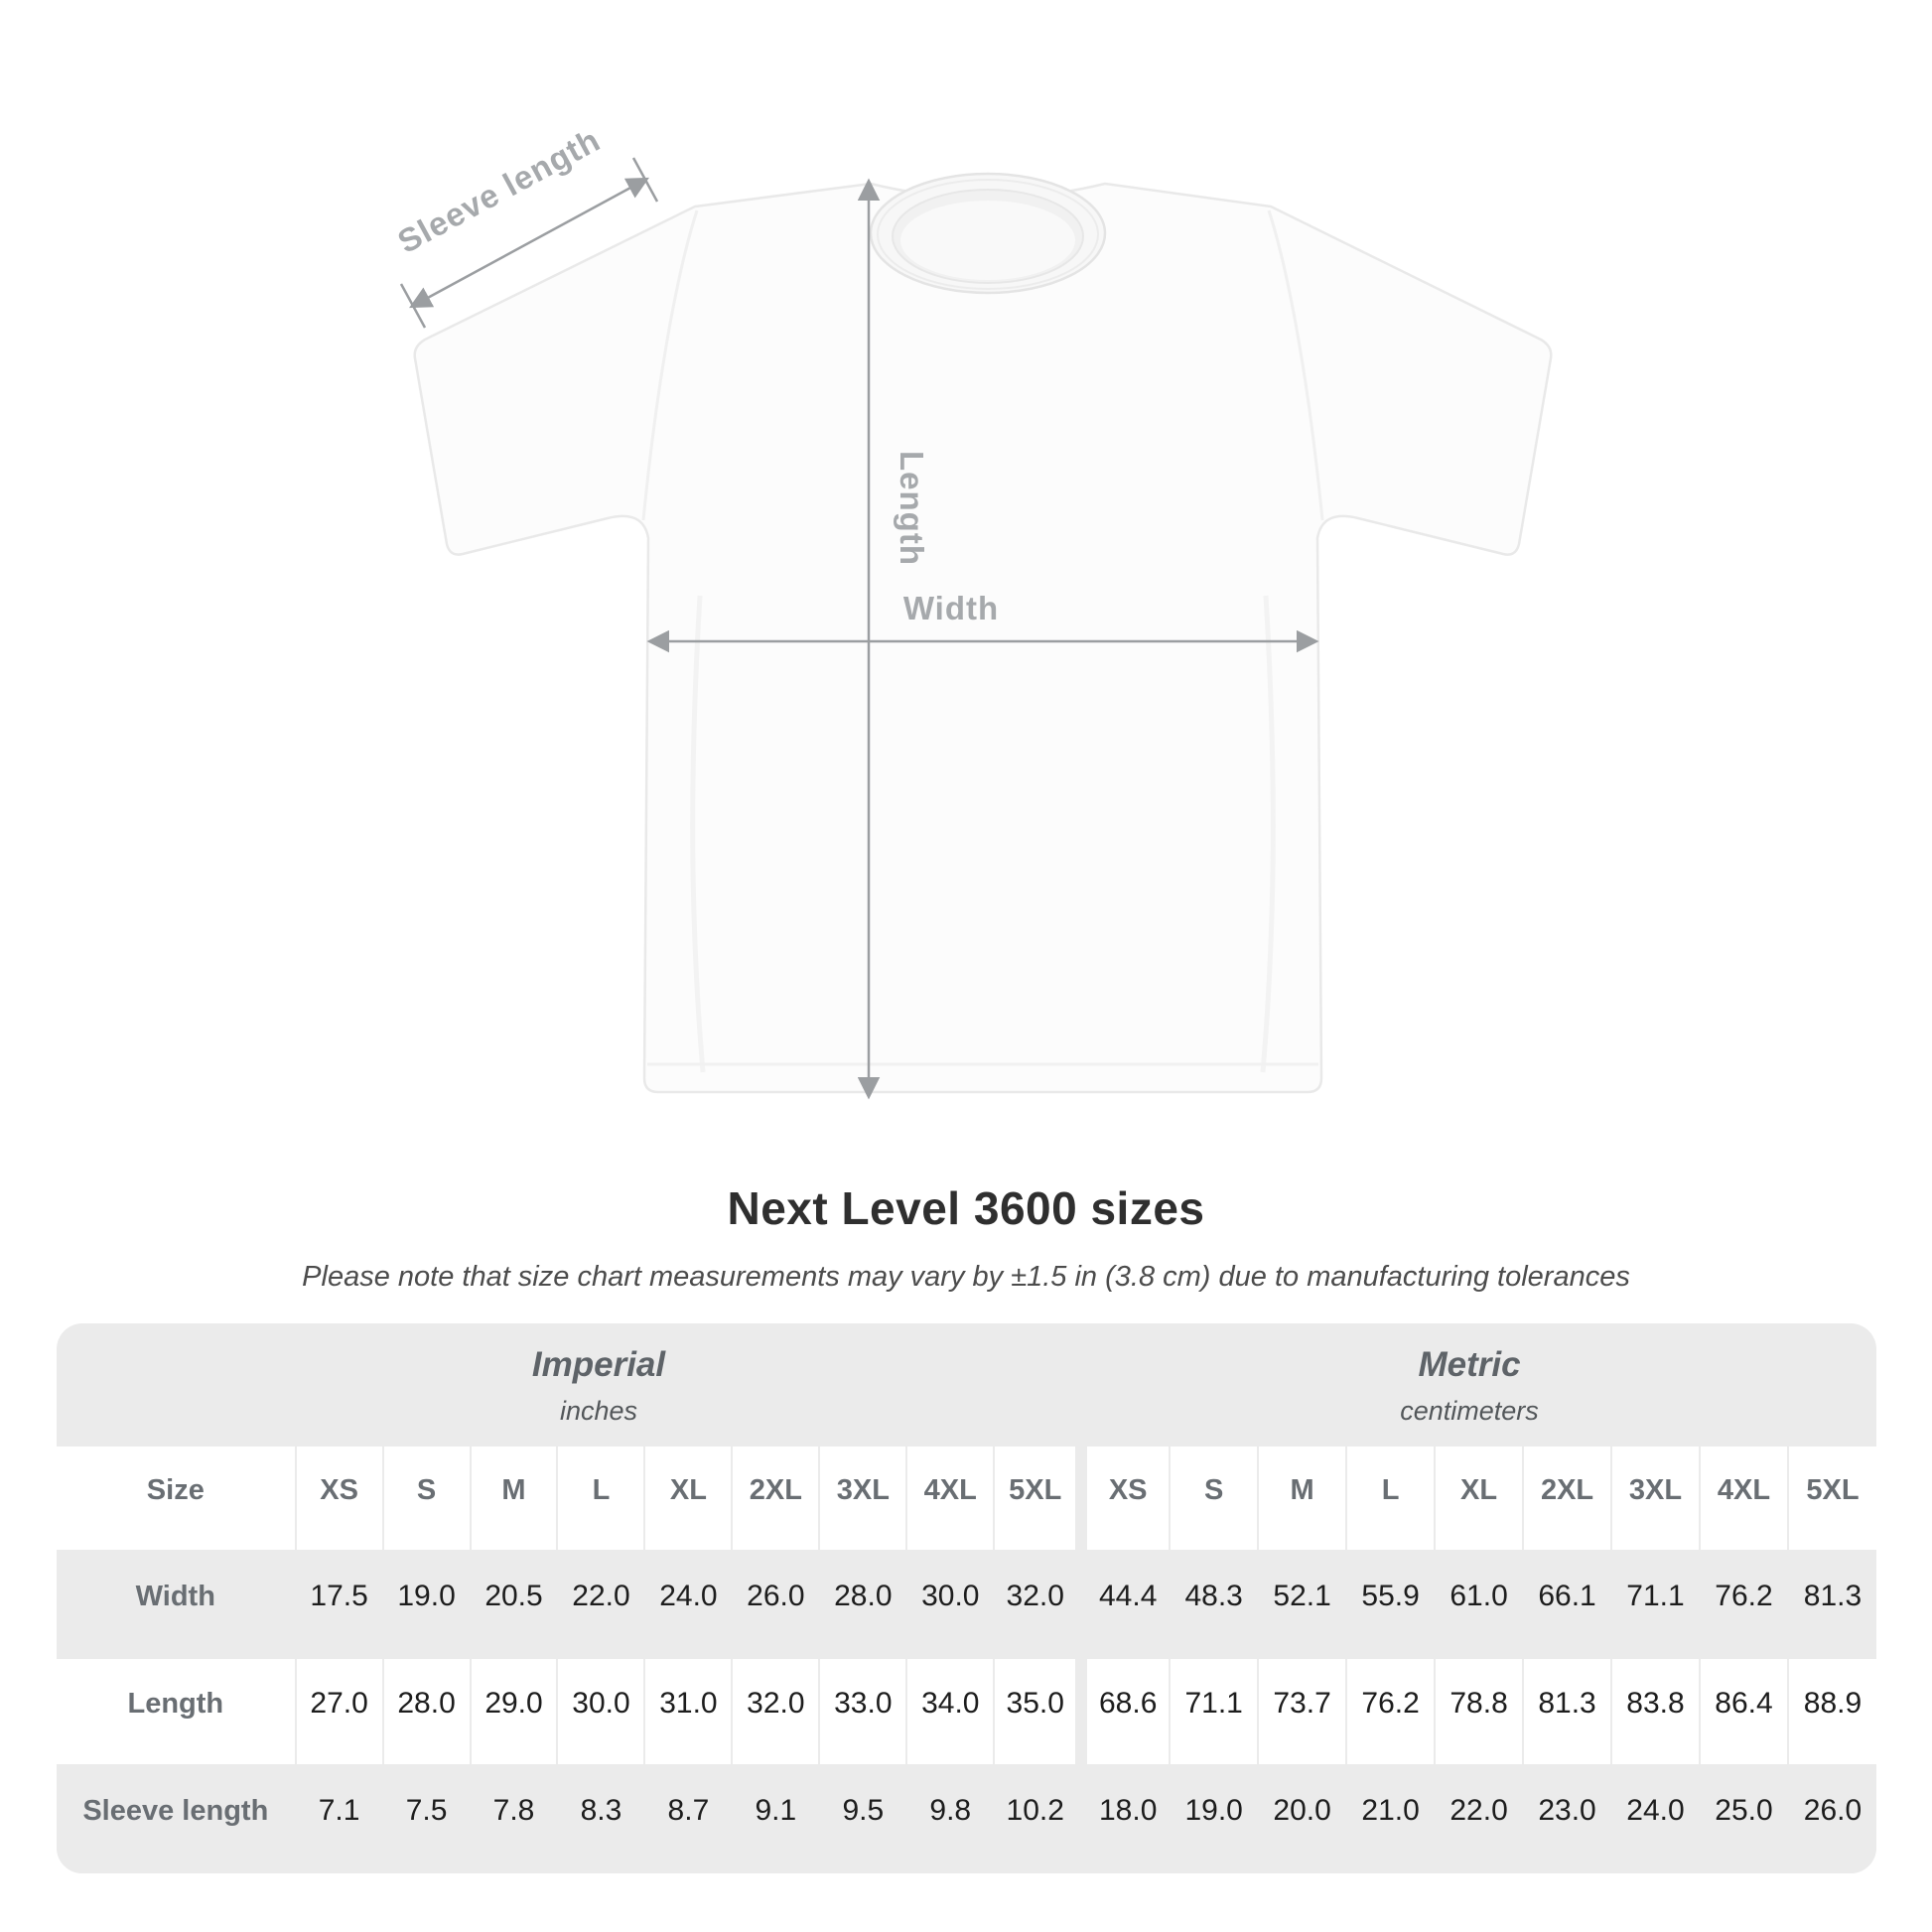 This screenshot has height=1932, width=1932. Describe the element at coordinates (951, 608) in the screenshot. I see `width-label: Width` at that location.